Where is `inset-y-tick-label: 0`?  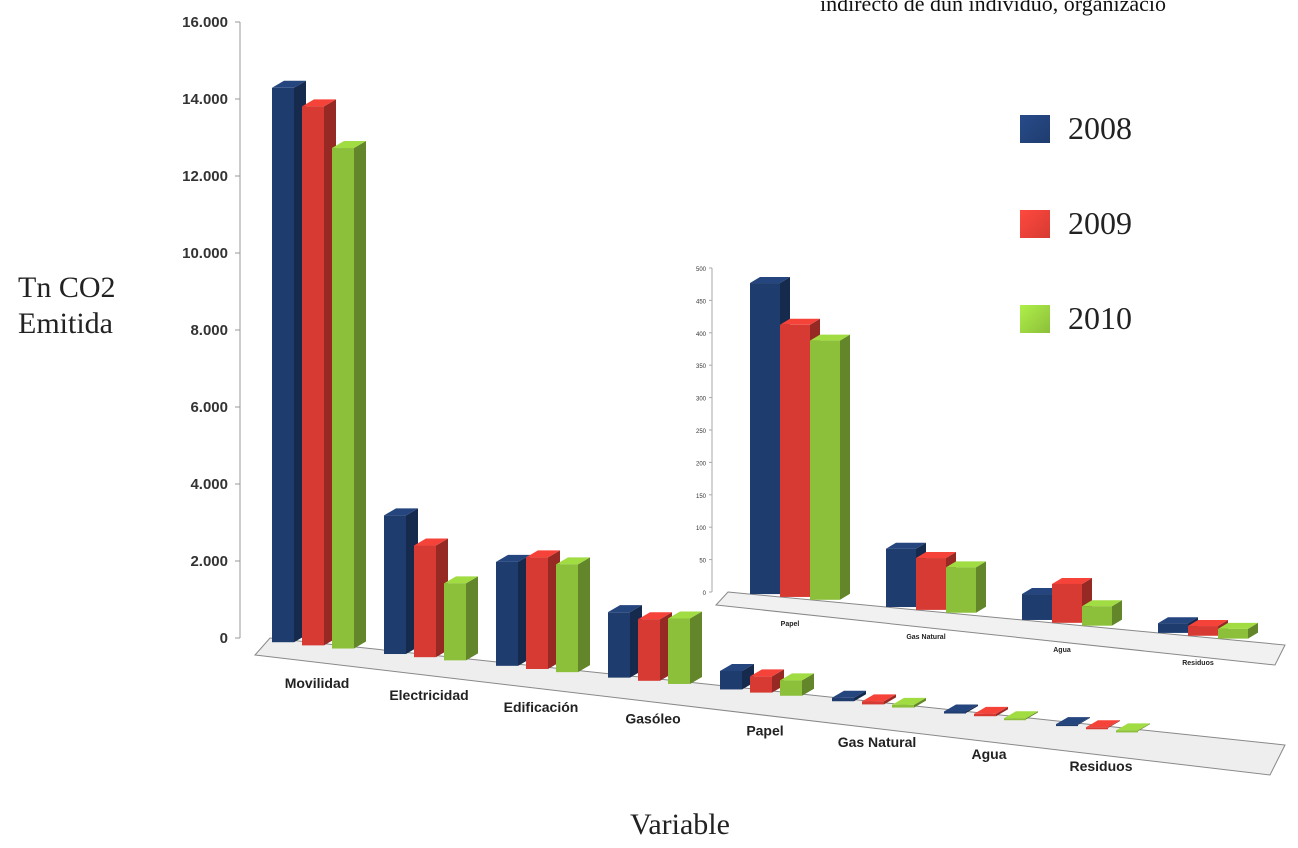
inset-y-tick-label: 0 is located at coordinates (705, 594).